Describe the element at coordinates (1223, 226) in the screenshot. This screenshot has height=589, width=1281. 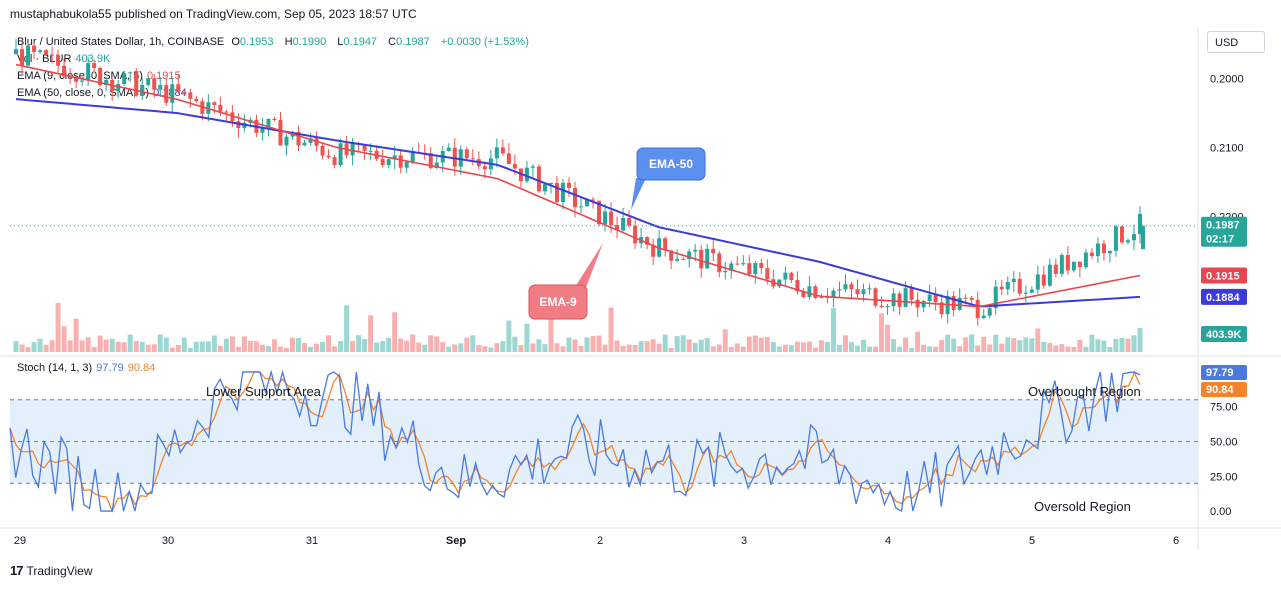
I see `last-price-tag-text: 0.1987` at that location.